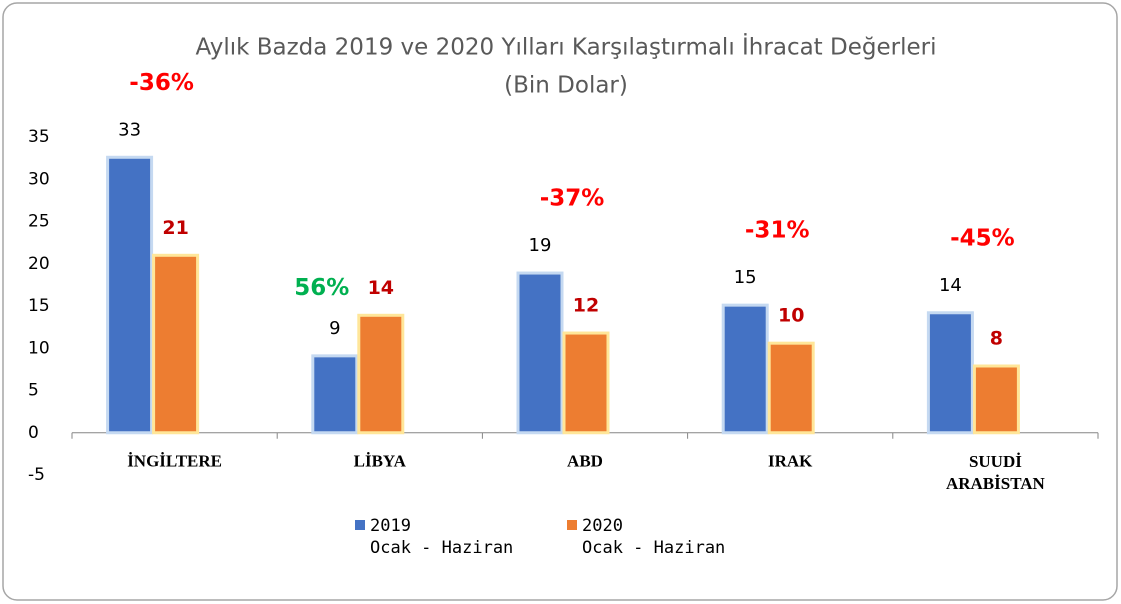 The image size is (1121, 604). Describe the element at coordinates (441, 537) in the screenshot. I see `legend-label: 2019 Ocak - Haziran` at that location.